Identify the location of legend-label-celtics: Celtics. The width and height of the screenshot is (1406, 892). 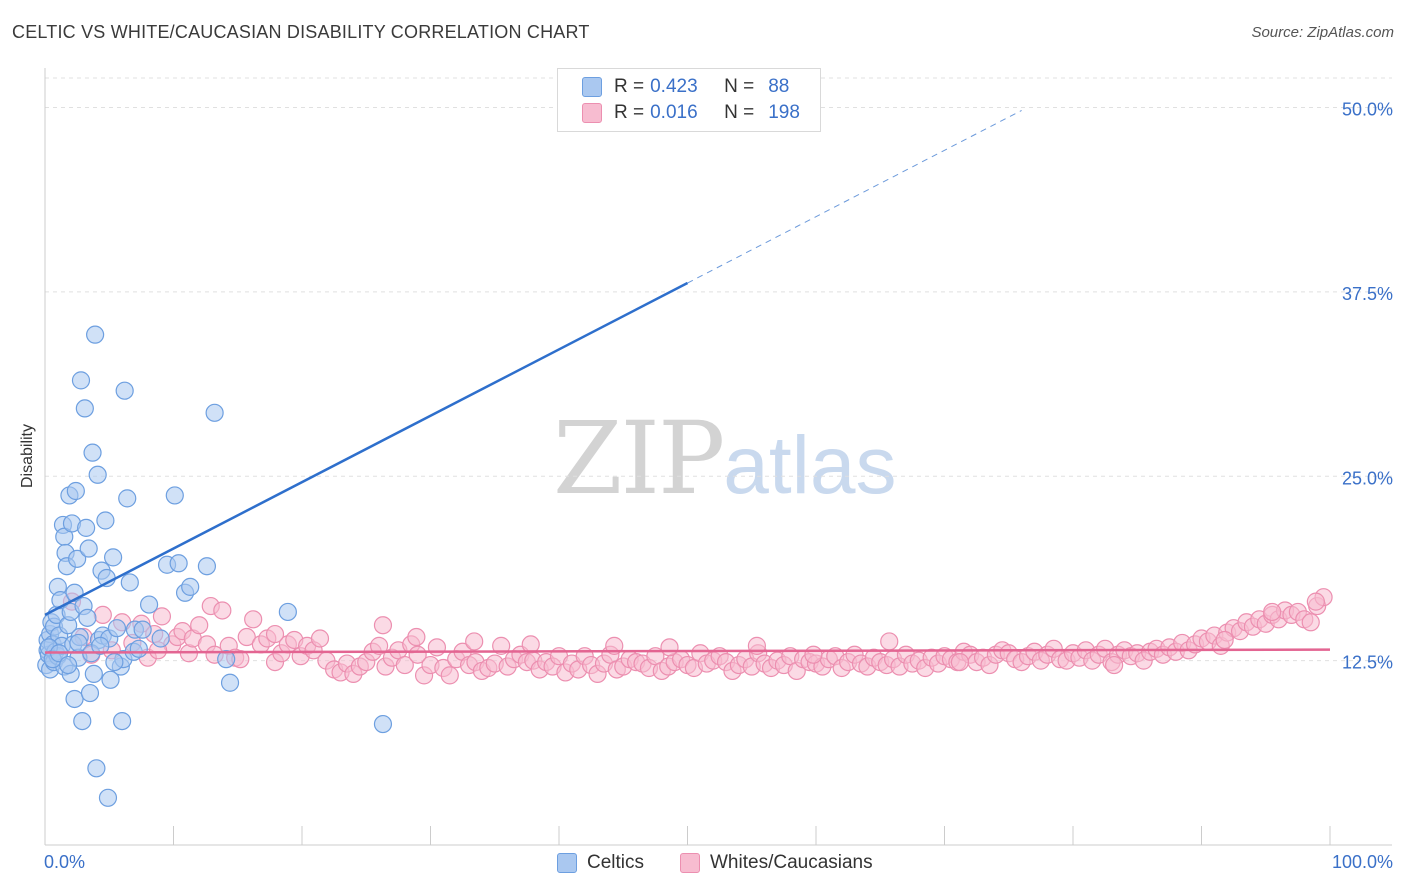
(616, 862).